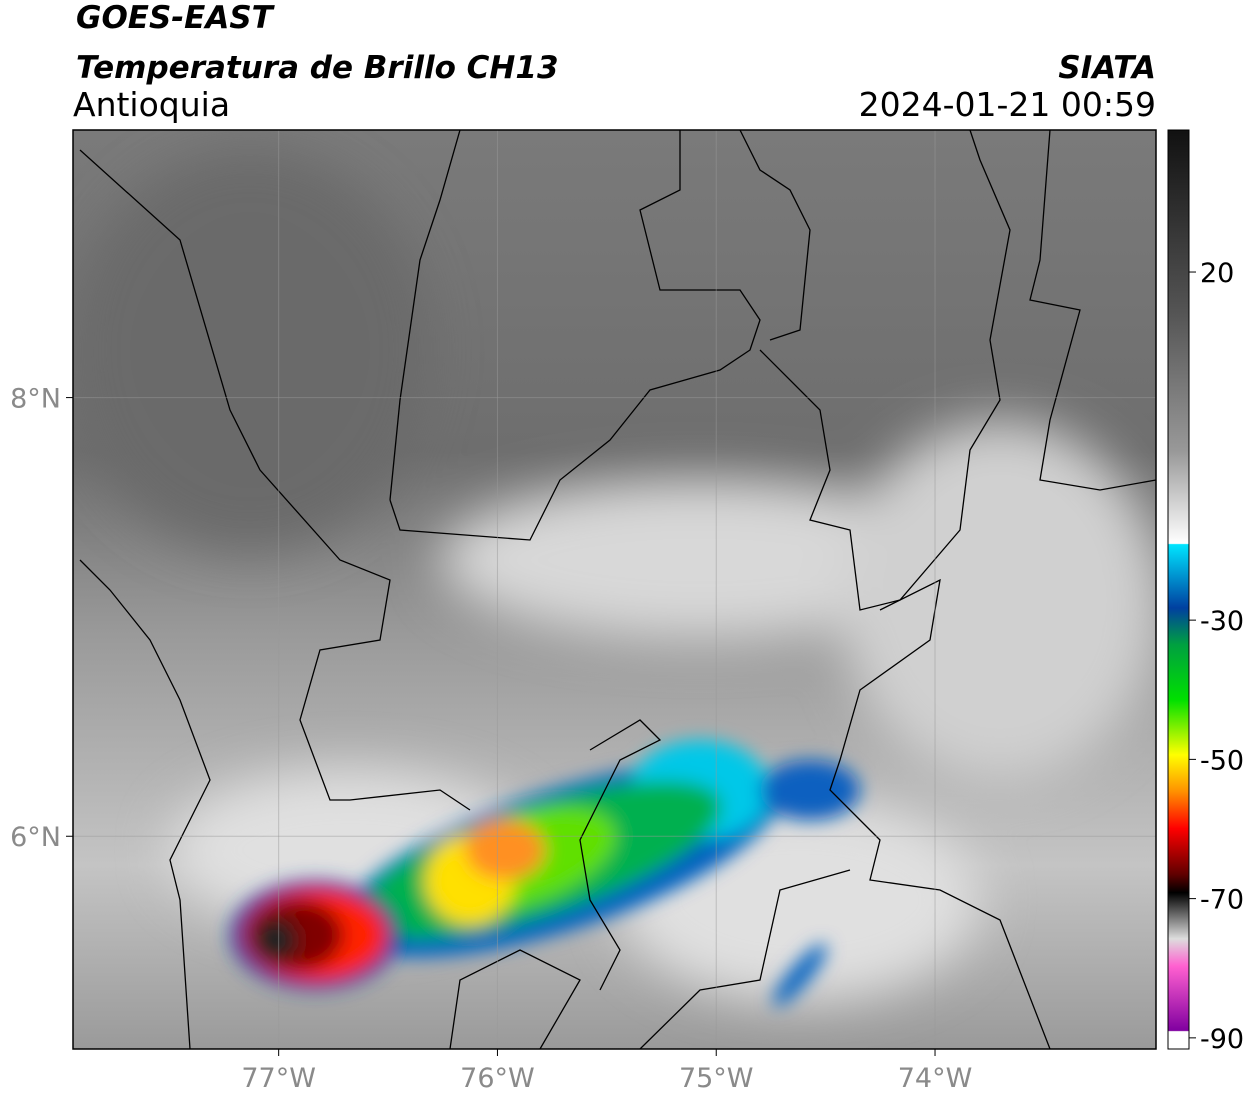  Describe the element at coordinates (278, 1078) in the screenshot. I see `x-tick-label: 77°W` at that location.